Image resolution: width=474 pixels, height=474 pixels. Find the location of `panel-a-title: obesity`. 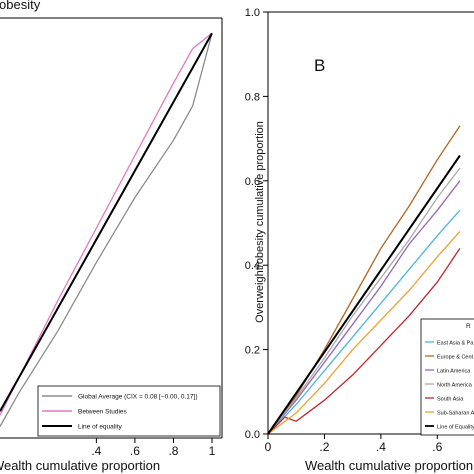

panel-a-title: obesity is located at coordinates (20, 6).